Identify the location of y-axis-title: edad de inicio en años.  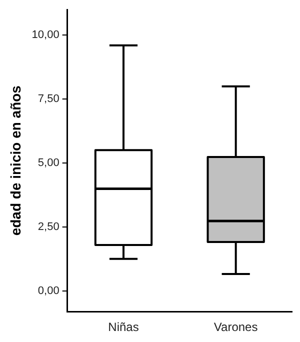
(15, 160).